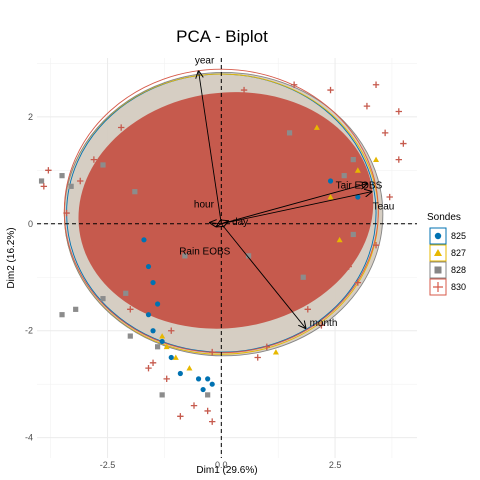  I want to click on y-tick-label: -4, so click(29, 438).